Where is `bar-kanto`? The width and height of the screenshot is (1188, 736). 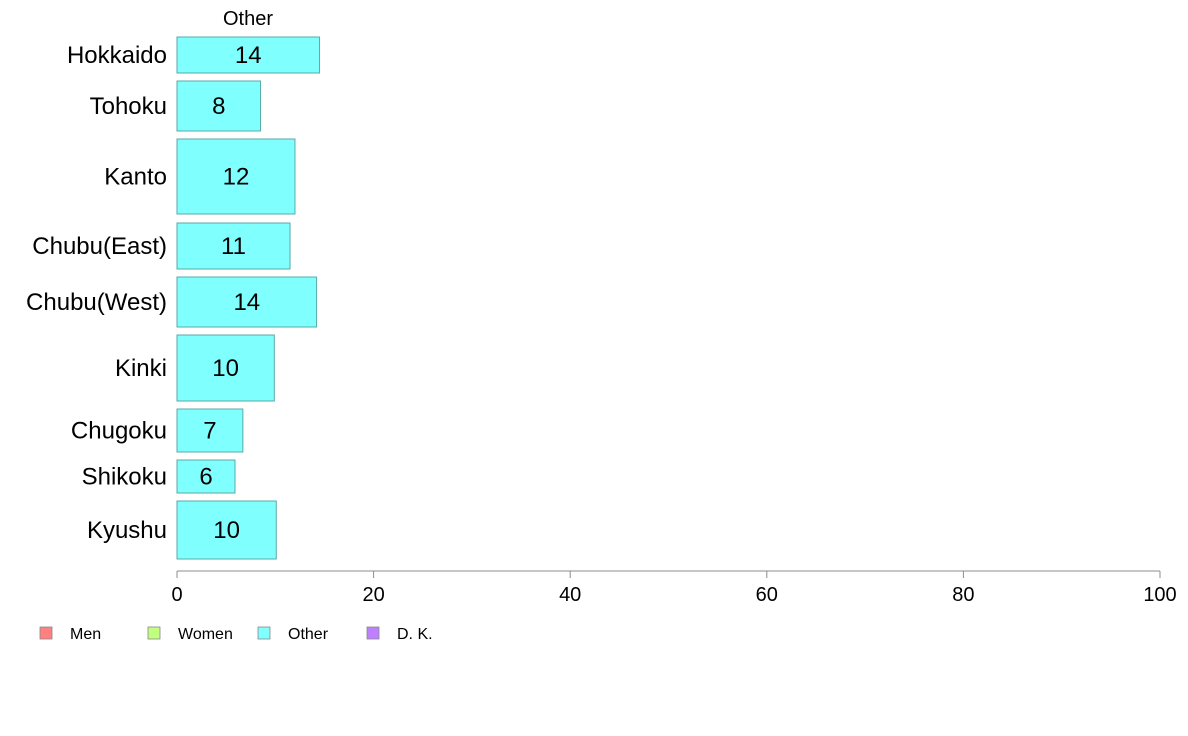 bar-kanto is located at coordinates (236, 176).